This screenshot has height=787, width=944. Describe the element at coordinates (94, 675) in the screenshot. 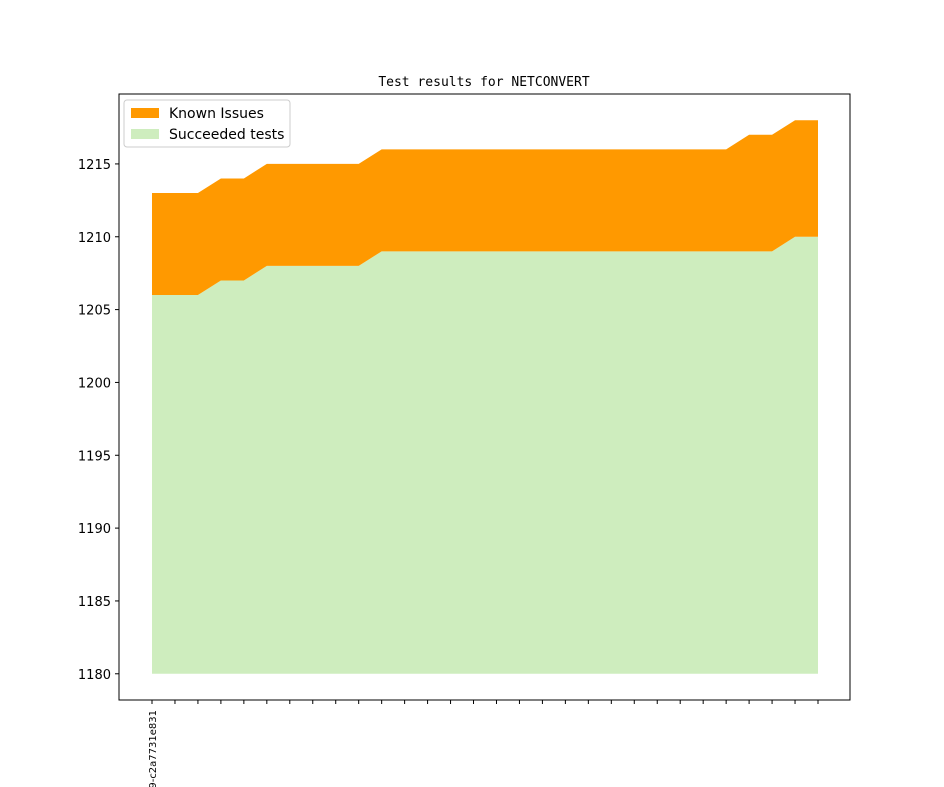

I see `y-tick-label: 1180` at that location.